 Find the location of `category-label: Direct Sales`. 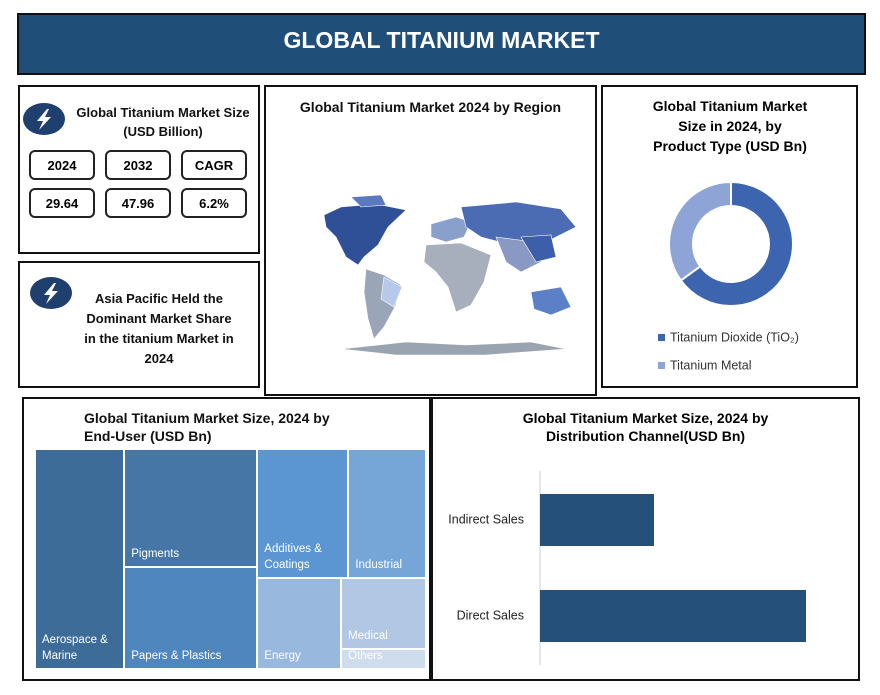

category-label: Direct Sales is located at coordinates (490, 615).